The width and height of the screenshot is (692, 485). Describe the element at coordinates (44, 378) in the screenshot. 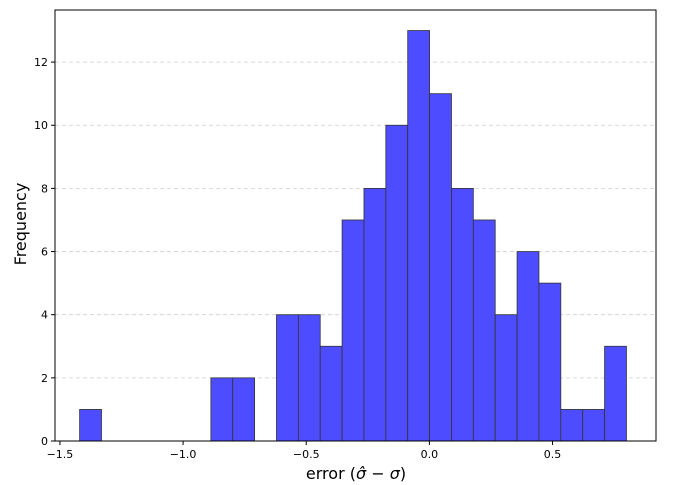

I see `y-tick-label: 2` at that location.